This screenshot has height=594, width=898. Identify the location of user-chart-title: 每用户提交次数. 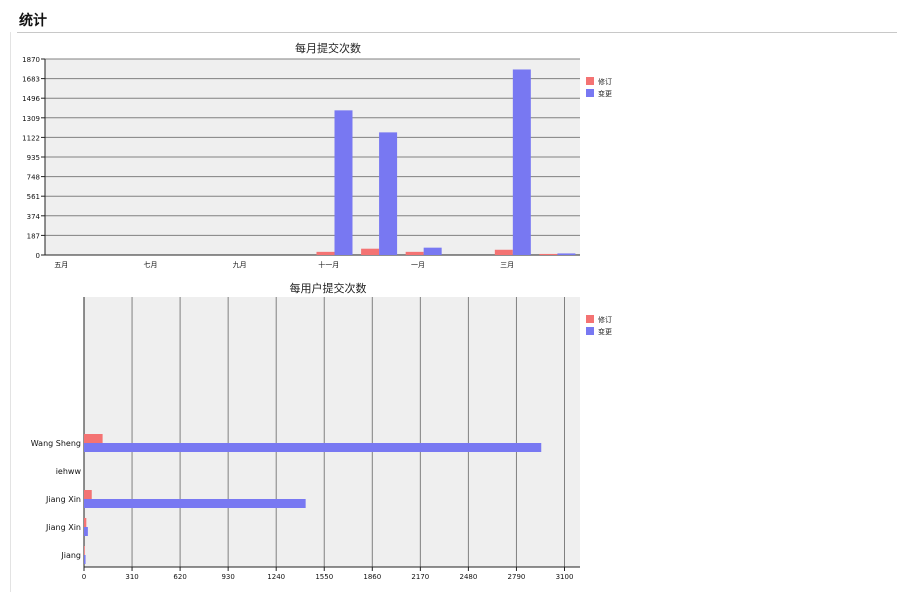
(328, 288).